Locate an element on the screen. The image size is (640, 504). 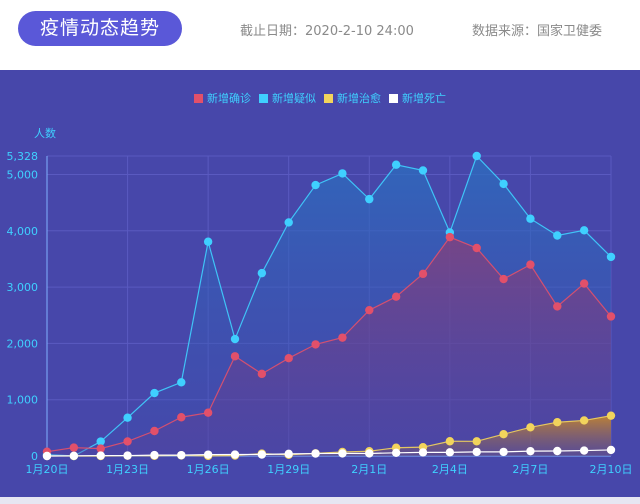
legend-label: 新增治愈 is located at coordinates (359, 98).